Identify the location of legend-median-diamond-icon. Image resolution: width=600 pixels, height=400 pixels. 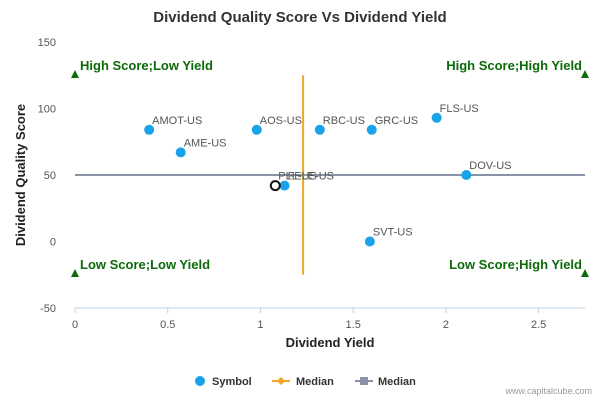
(281, 381).